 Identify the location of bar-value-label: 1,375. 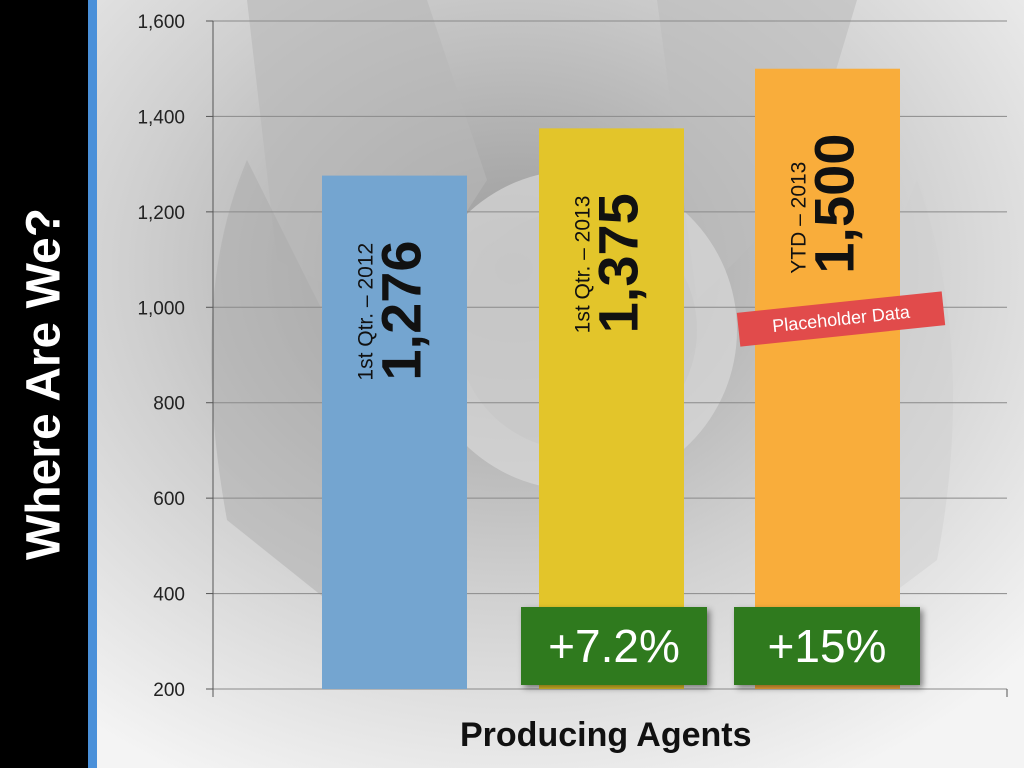
(618, 263).